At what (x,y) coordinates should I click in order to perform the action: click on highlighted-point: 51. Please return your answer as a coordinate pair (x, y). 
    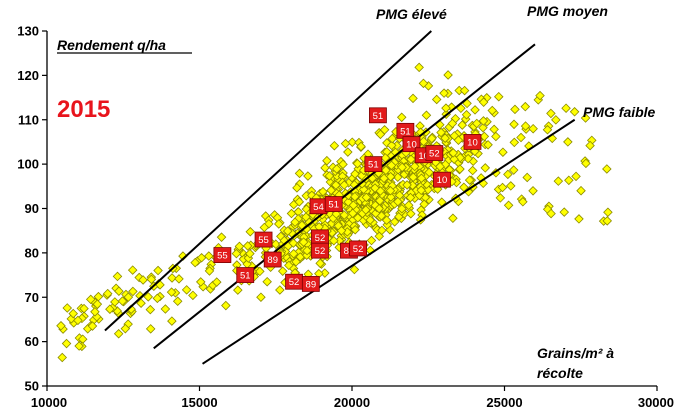
    Looking at the image, I should click on (373, 164).